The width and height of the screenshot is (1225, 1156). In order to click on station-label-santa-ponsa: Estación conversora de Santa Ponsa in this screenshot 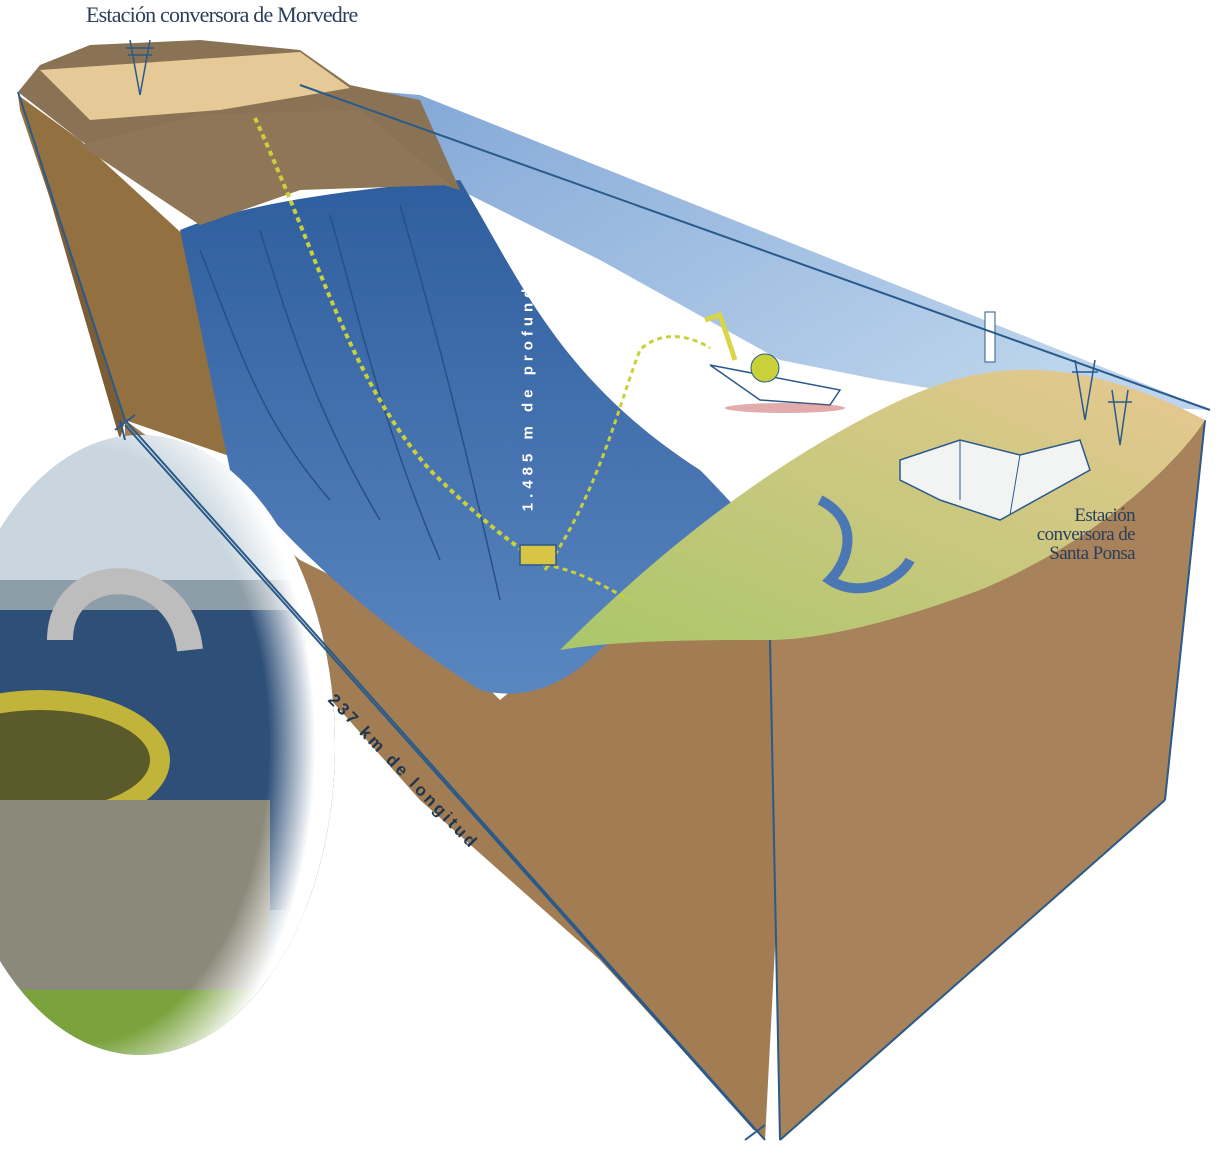, I will do `click(1086, 534)`.